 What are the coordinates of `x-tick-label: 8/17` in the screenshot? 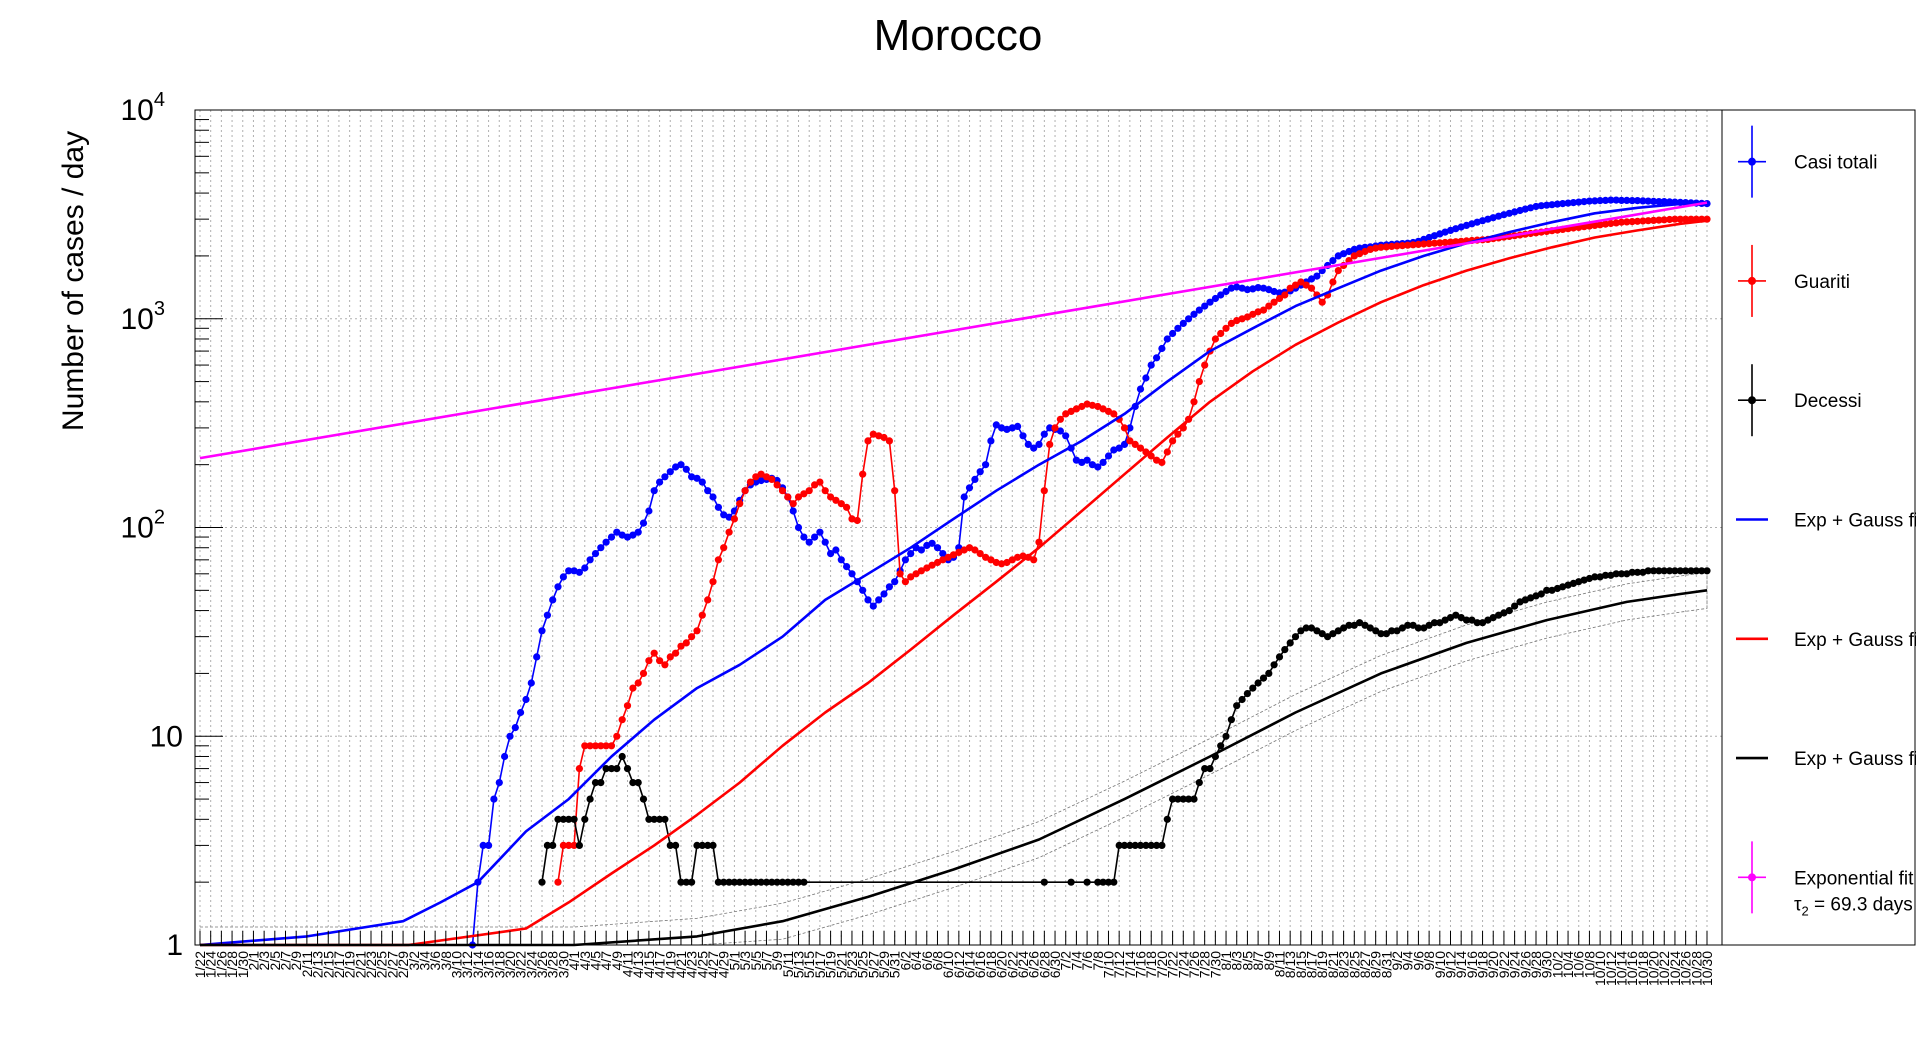 It's located at (1312, 964).